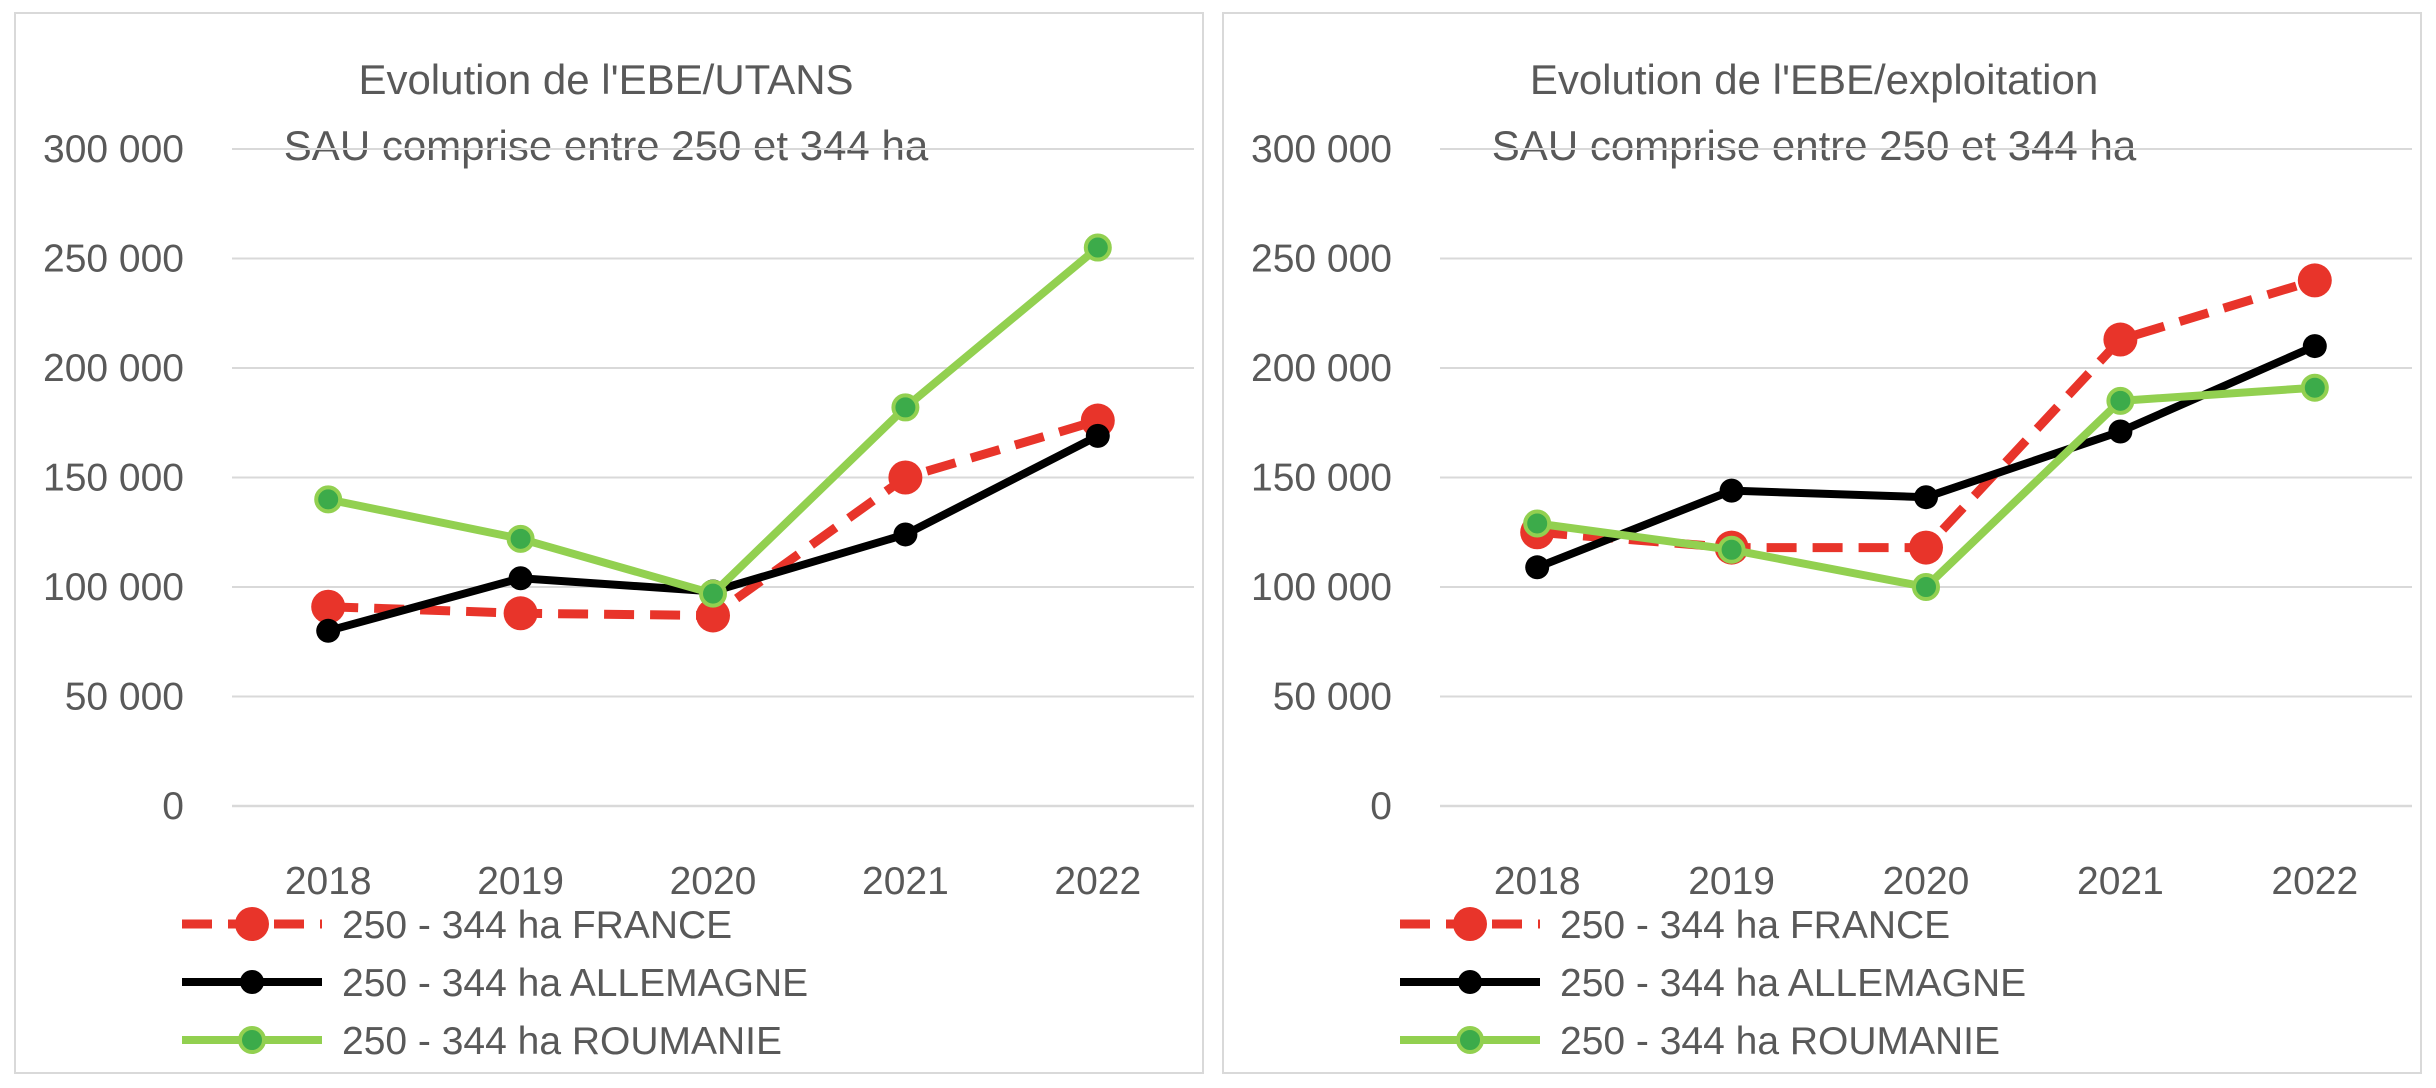 The height and width of the screenshot is (1088, 2436). Describe the element at coordinates (605, 79) in the screenshot. I see `chart-title: Evolution de l'EBE/UTANS` at that location.